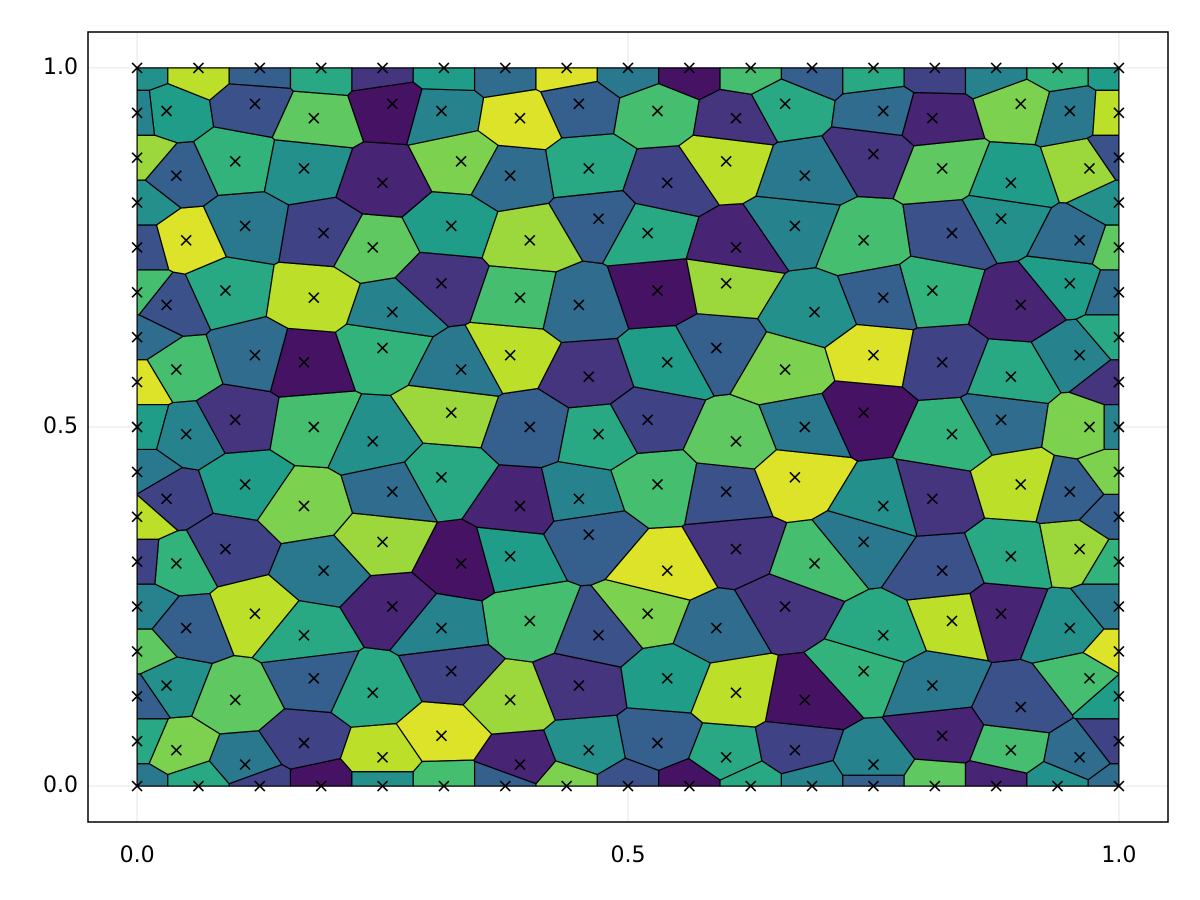 This screenshot has height=900, width=1200. What do you see at coordinates (60, 426) in the screenshot?
I see `y-tick-label: 0.5` at bounding box center [60, 426].